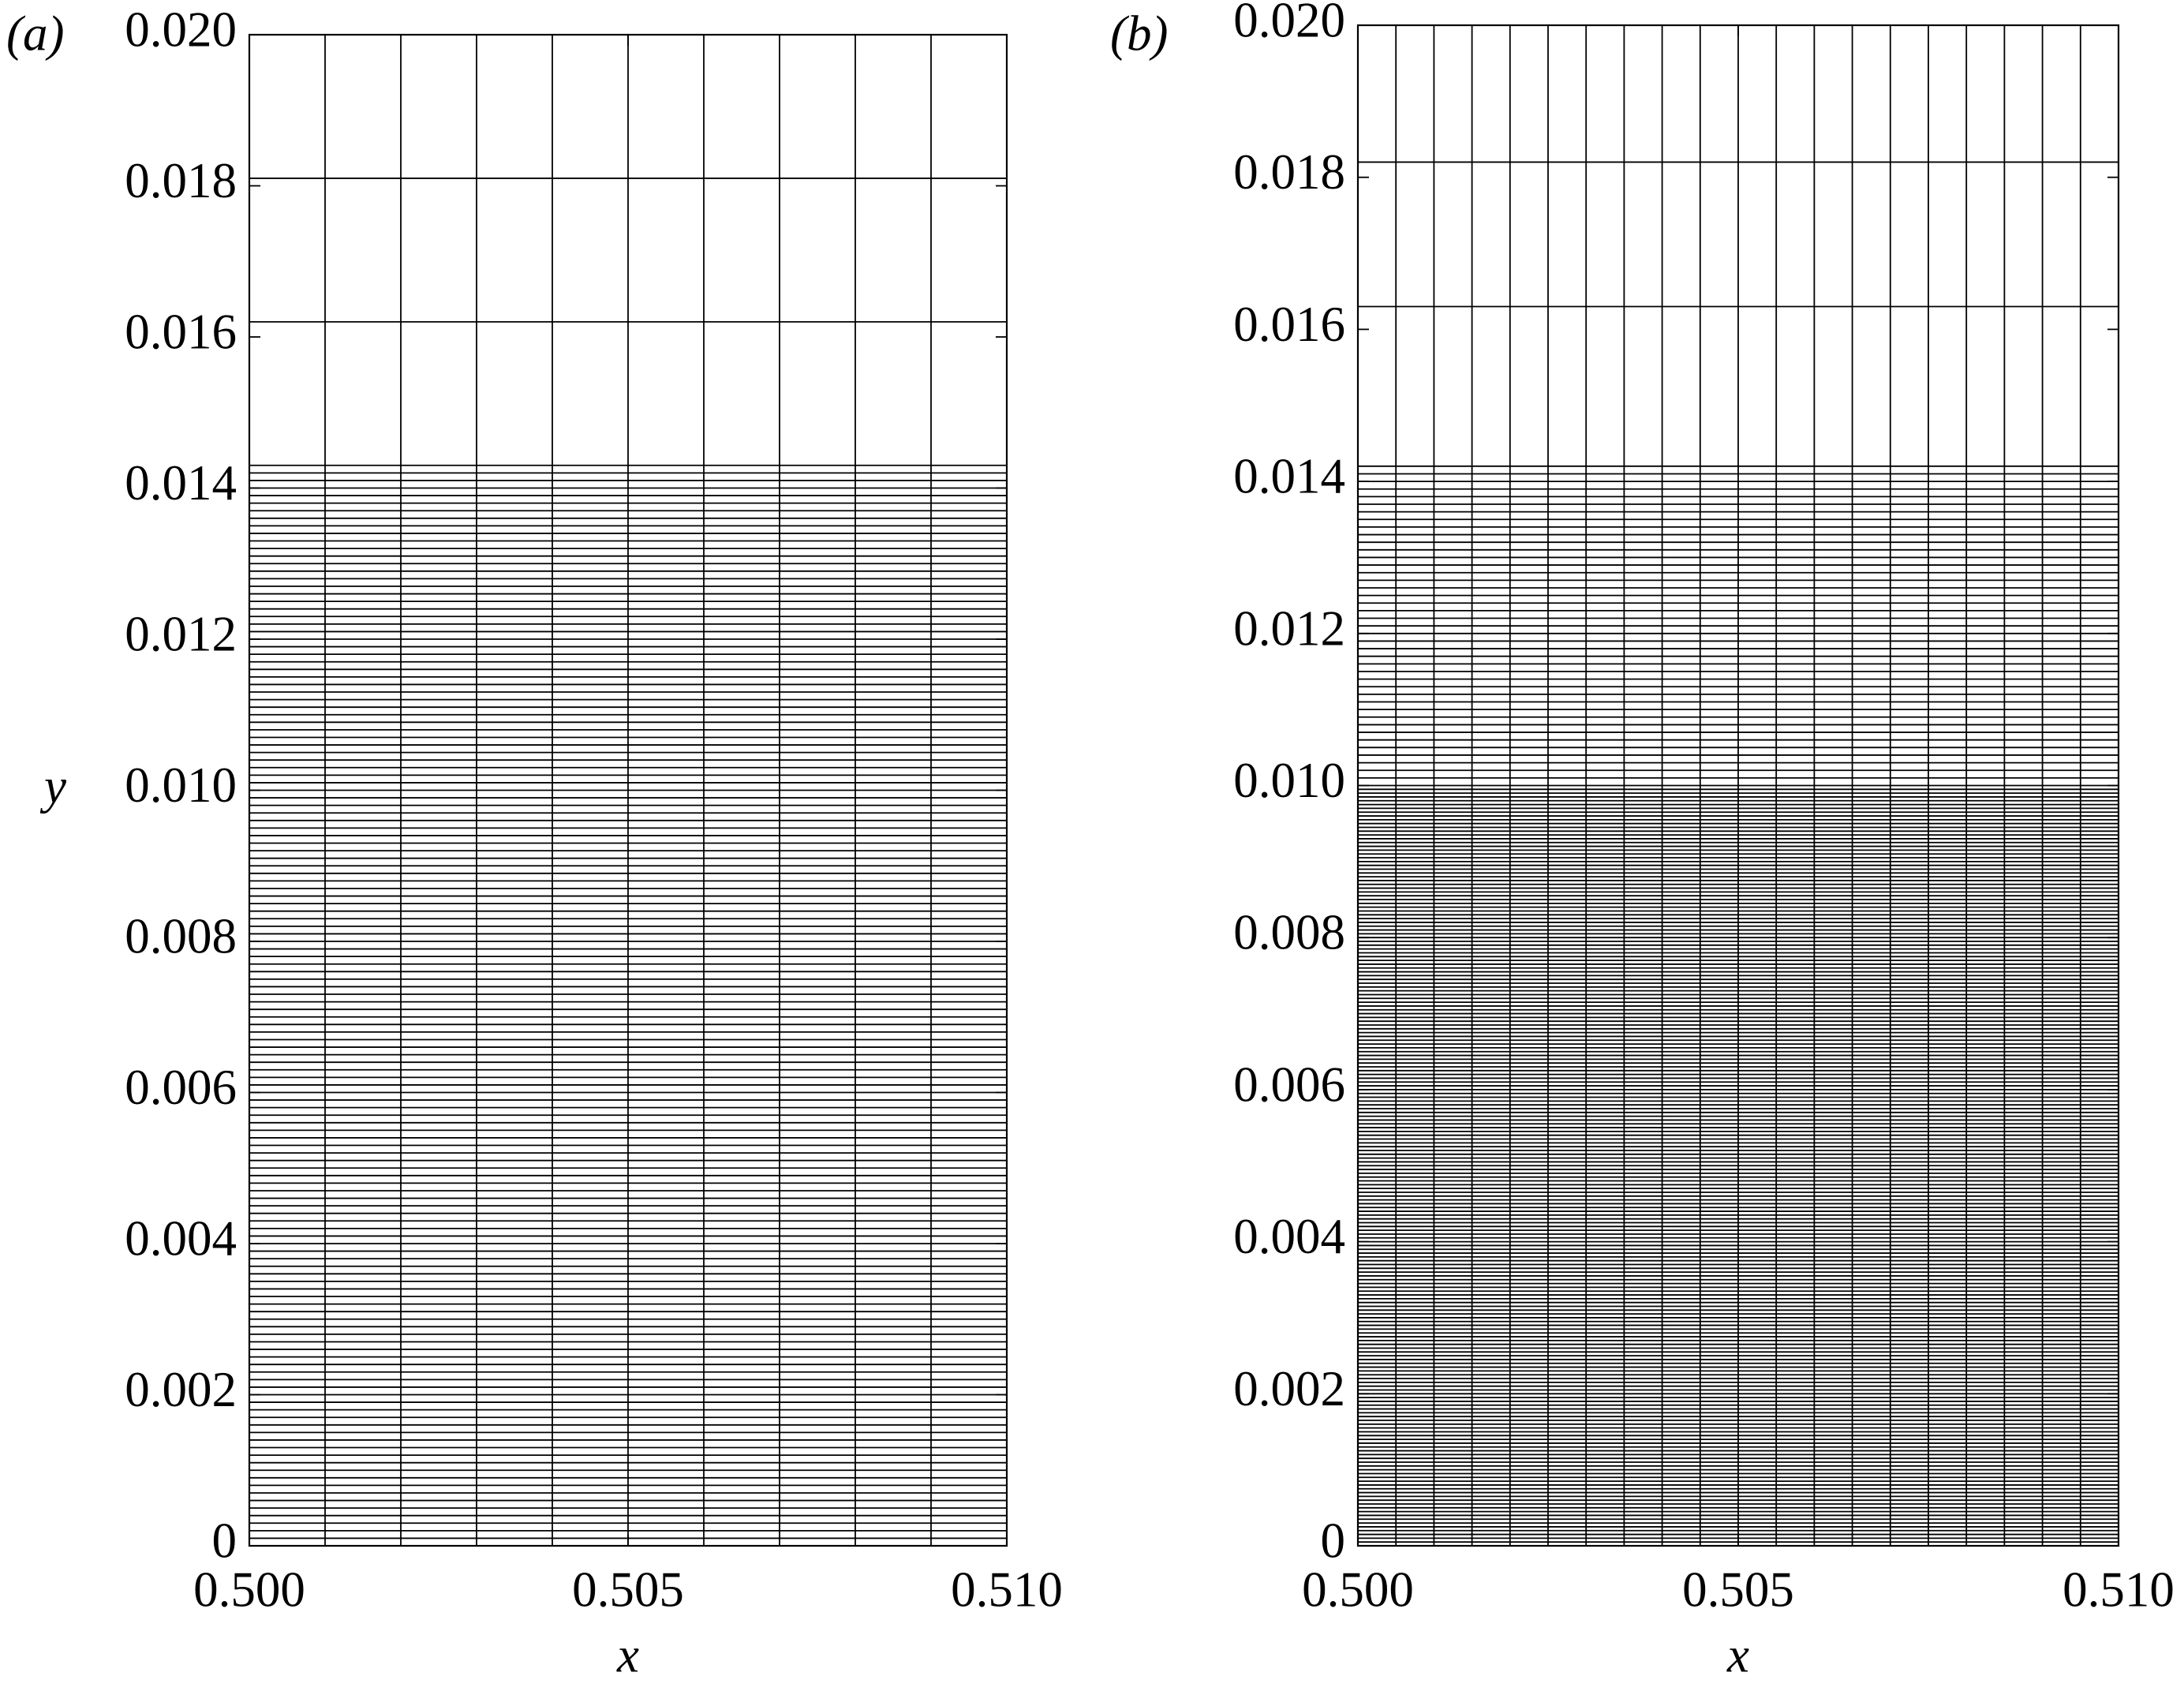 This screenshot has height=1691, width=2184. I want to click on panel-label: (a), so click(35, 33).